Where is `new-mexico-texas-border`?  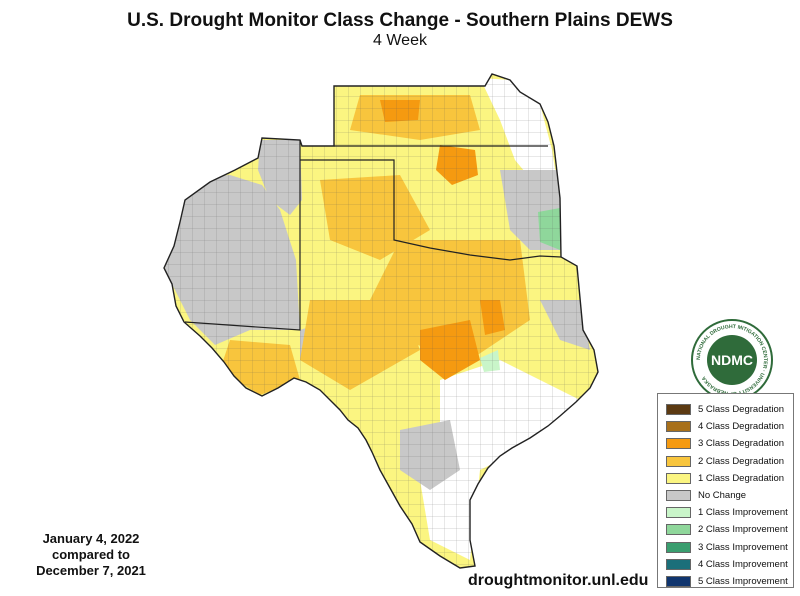 new-mexico-texas-border is located at coordinates (242, 235).